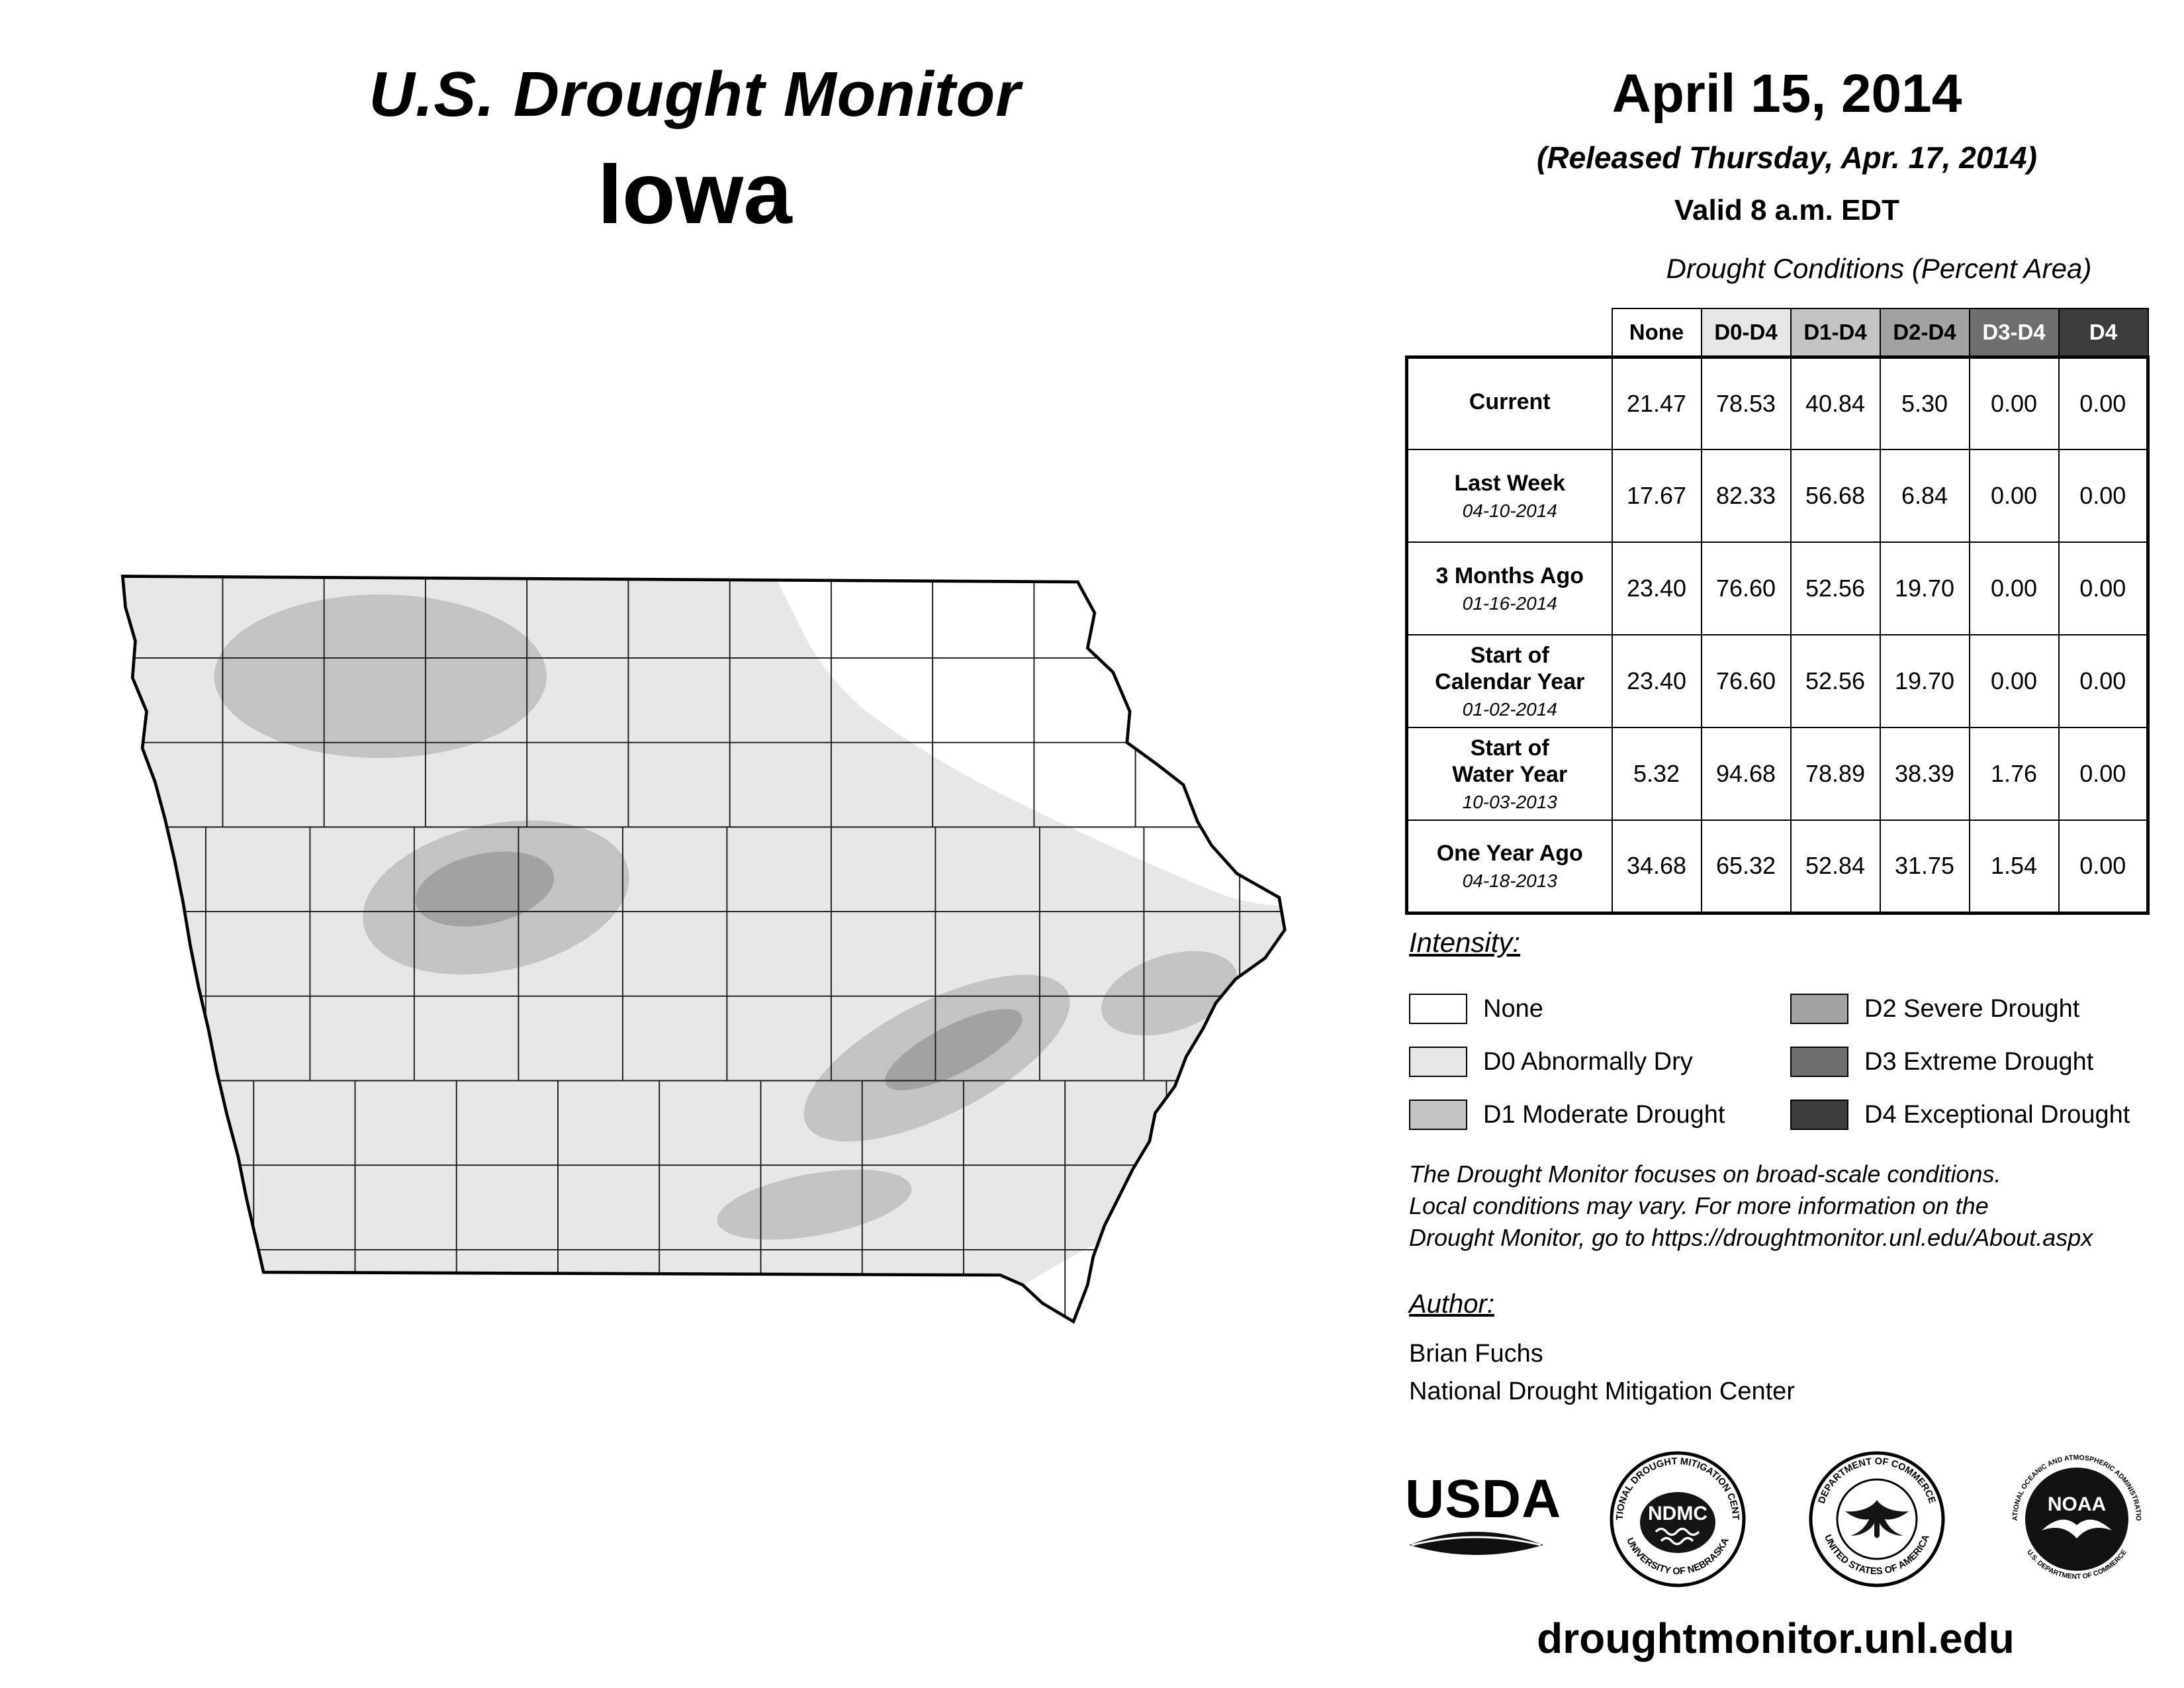 The height and width of the screenshot is (1688, 2184). Describe the element at coordinates (1656, 332) in the screenshot. I see `col-header-none: None` at that location.